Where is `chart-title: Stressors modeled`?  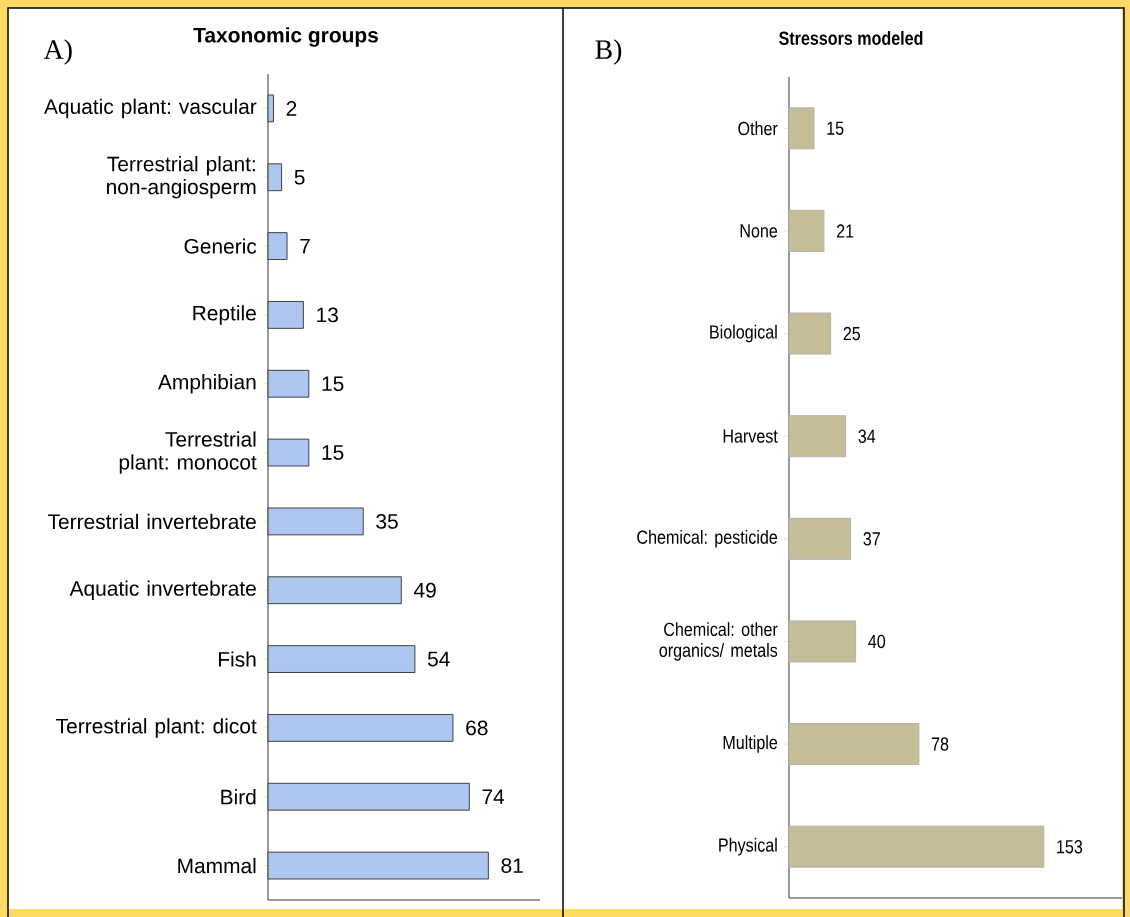
chart-title: Stressors modeled is located at coordinates (851, 38).